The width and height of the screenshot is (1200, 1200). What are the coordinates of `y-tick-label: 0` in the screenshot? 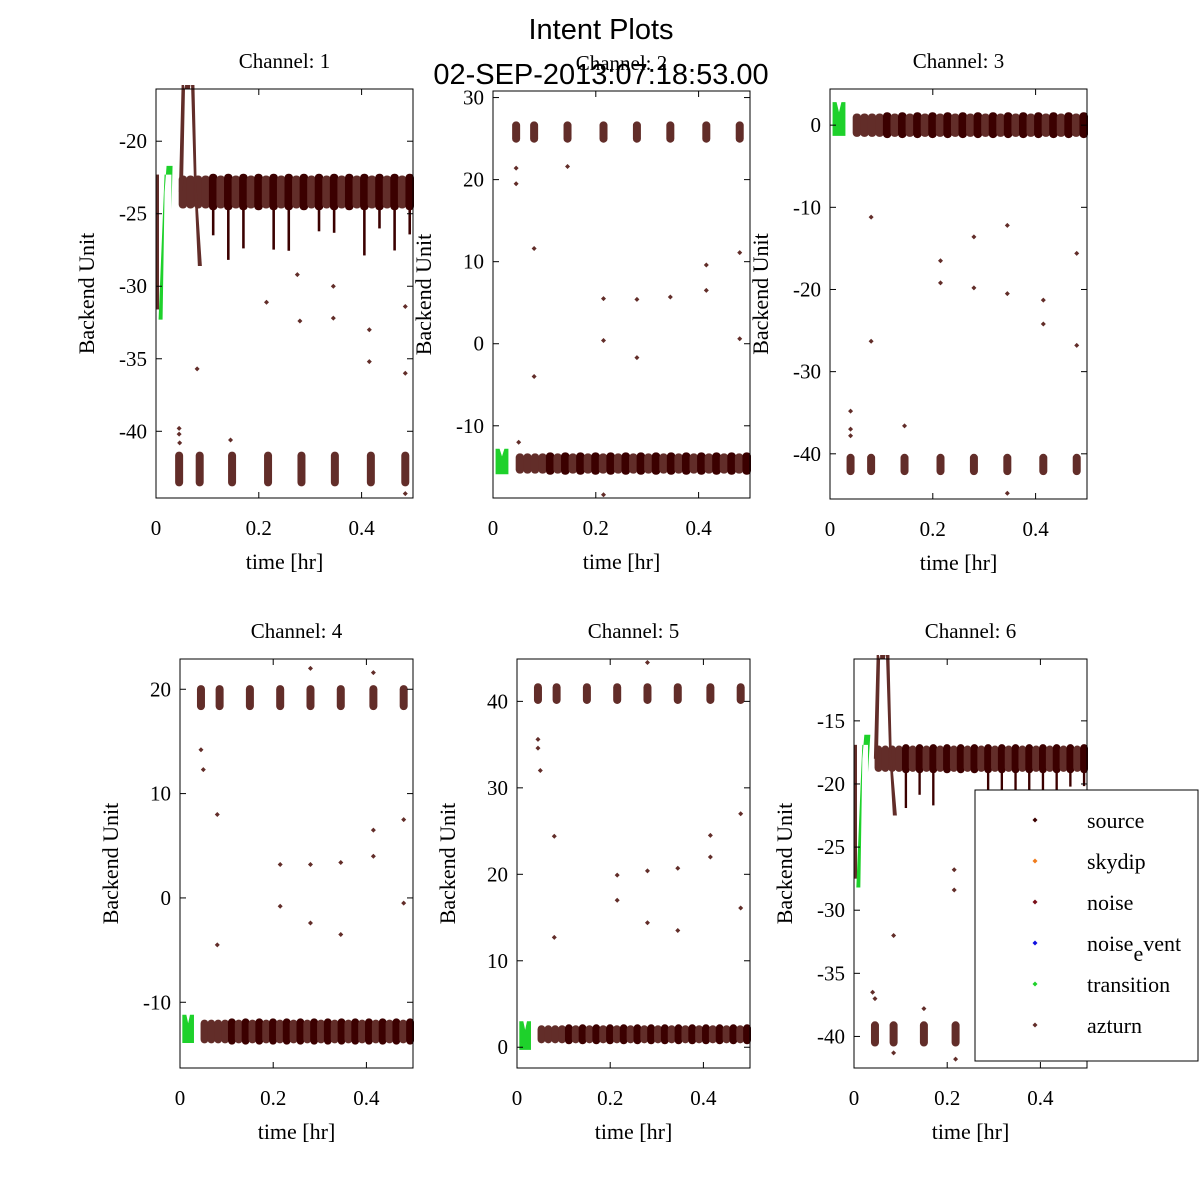 It's located at (166, 898).